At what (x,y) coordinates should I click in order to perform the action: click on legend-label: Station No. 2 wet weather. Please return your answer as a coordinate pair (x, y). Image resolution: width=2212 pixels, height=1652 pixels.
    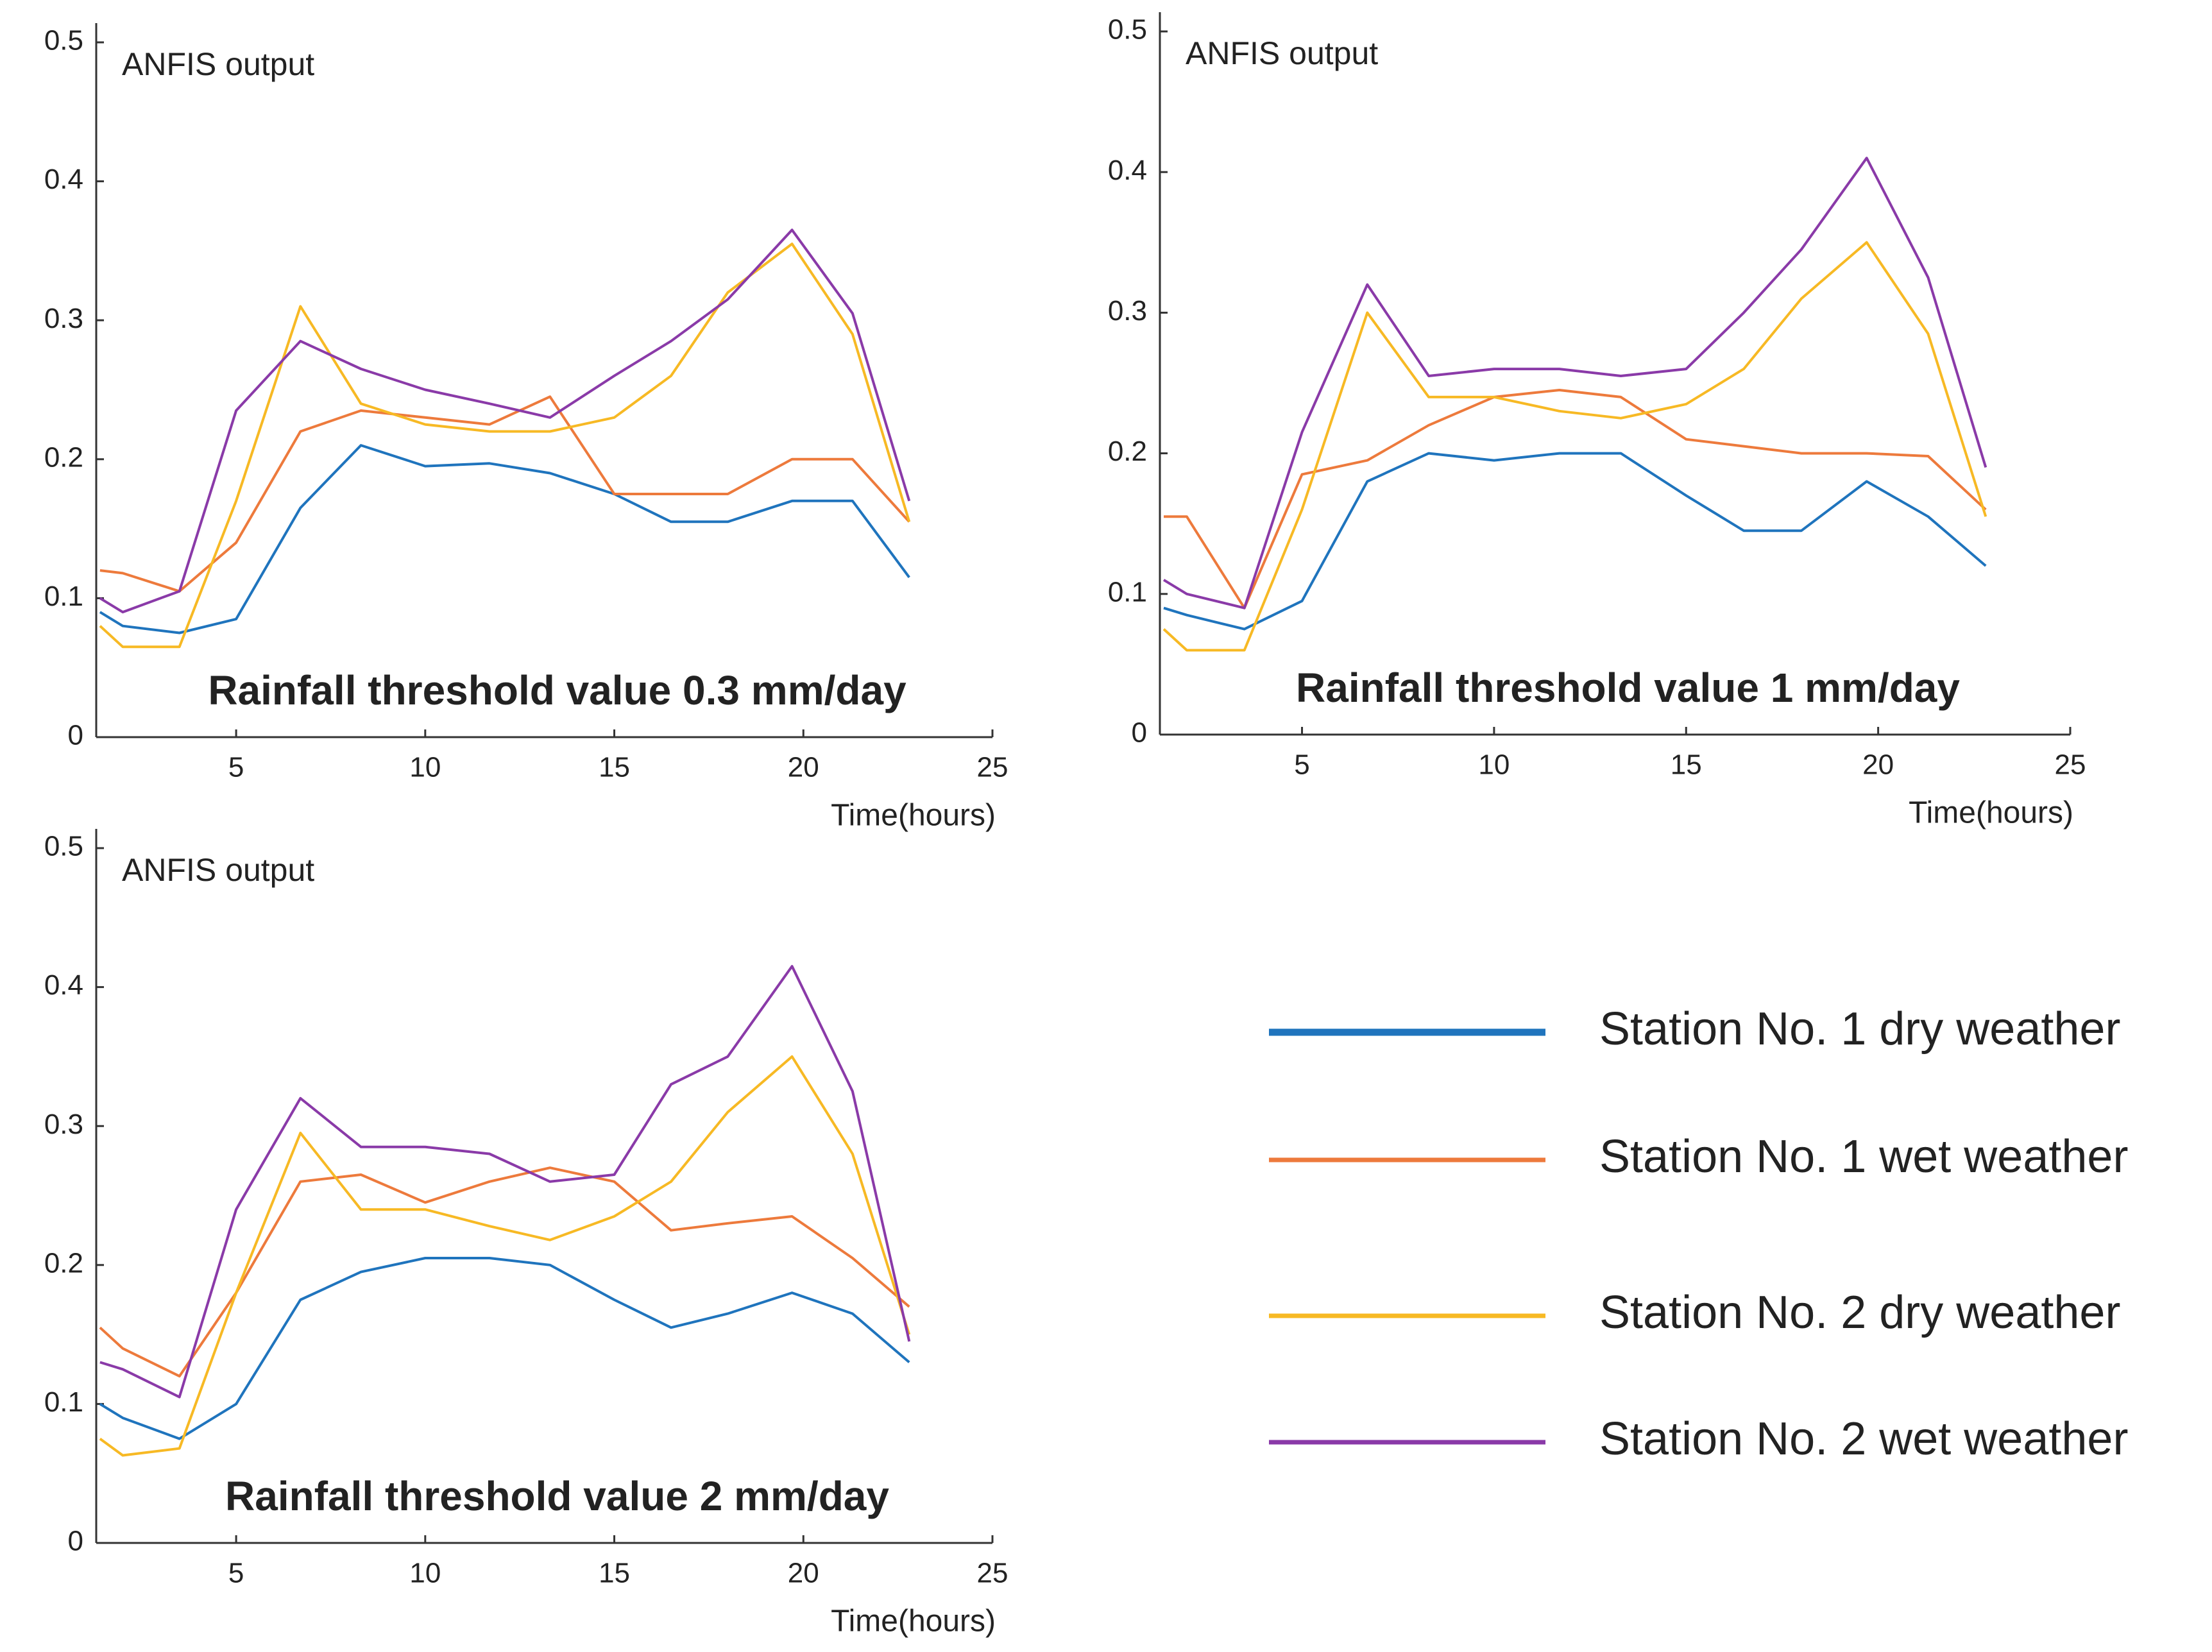
    Looking at the image, I should click on (1863, 1439).